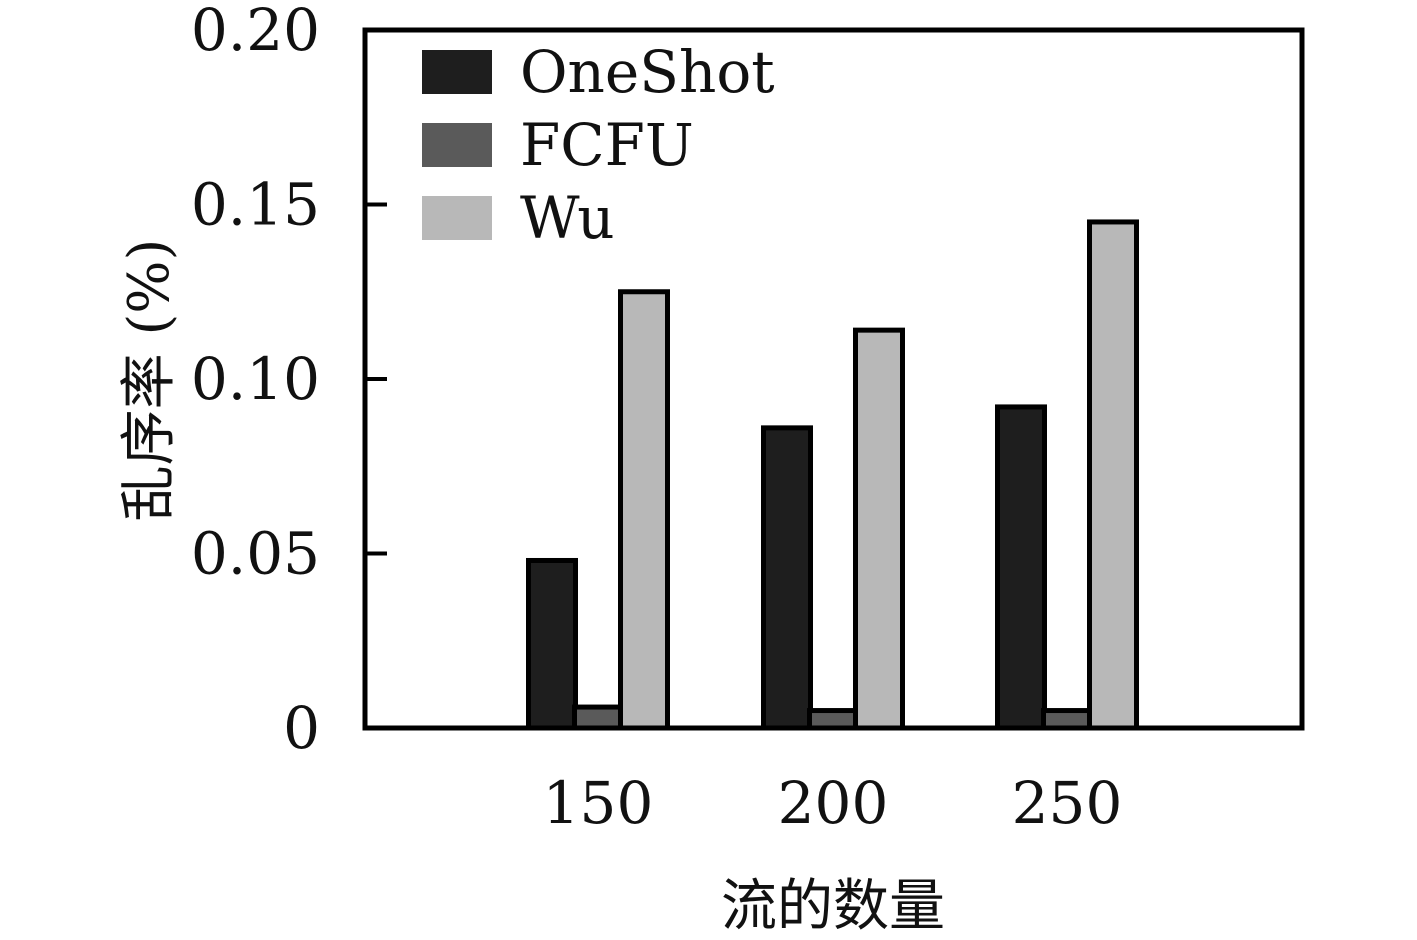 This screenshot has height=940, width=1417. I want to click on y-axis: 0 0.05 0.10 0.15 0.20, so click(289, 381).